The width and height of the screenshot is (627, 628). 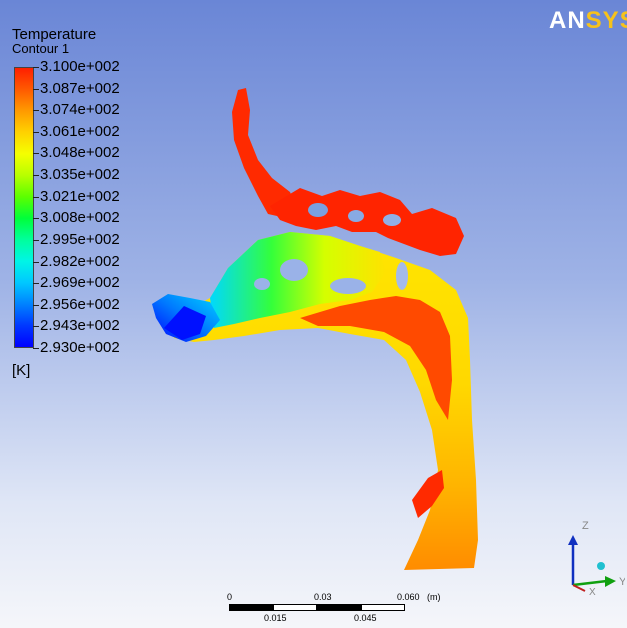 What do you see at coordinates (408, 597) in the screenshot?
I see `scale-label-2: 0.060` at bounding box center [408, 597].